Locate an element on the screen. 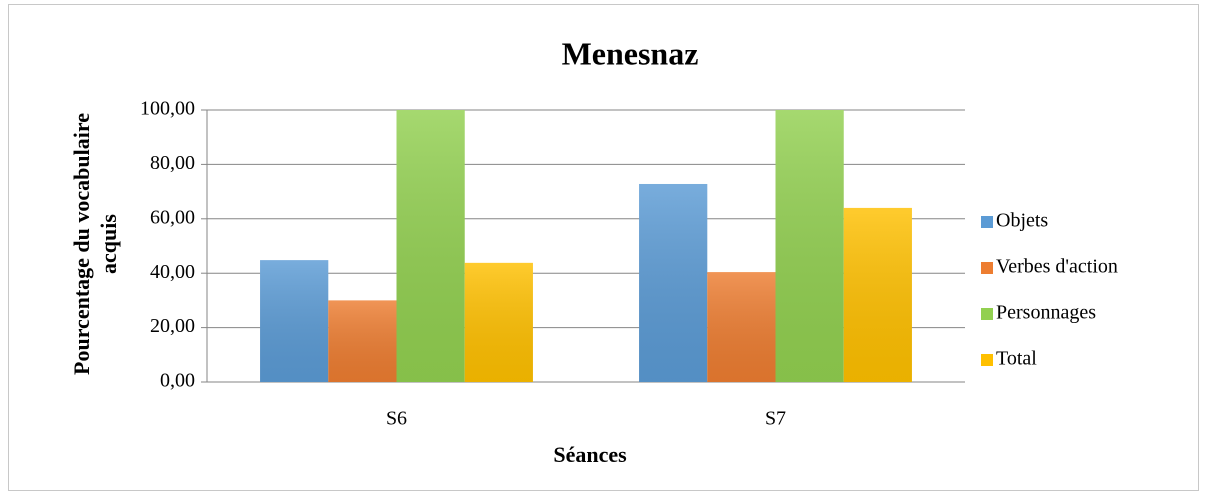 Image resolution: width=1208 pixels, height=496 pixels. y-tick-label: 40,00 is located at coordinates (172, 272).